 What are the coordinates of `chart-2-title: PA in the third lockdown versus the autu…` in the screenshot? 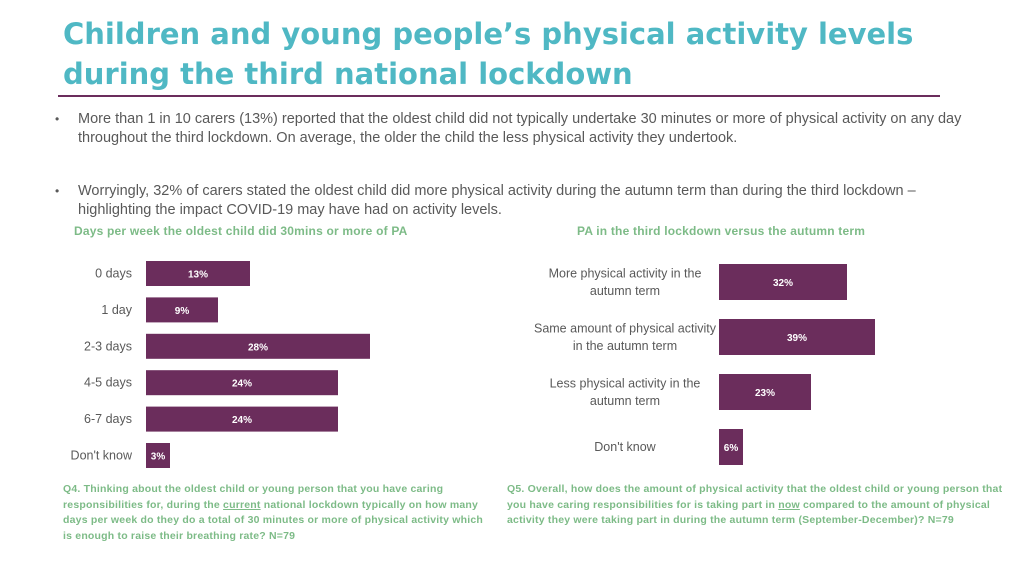 It's located at (721, 231).